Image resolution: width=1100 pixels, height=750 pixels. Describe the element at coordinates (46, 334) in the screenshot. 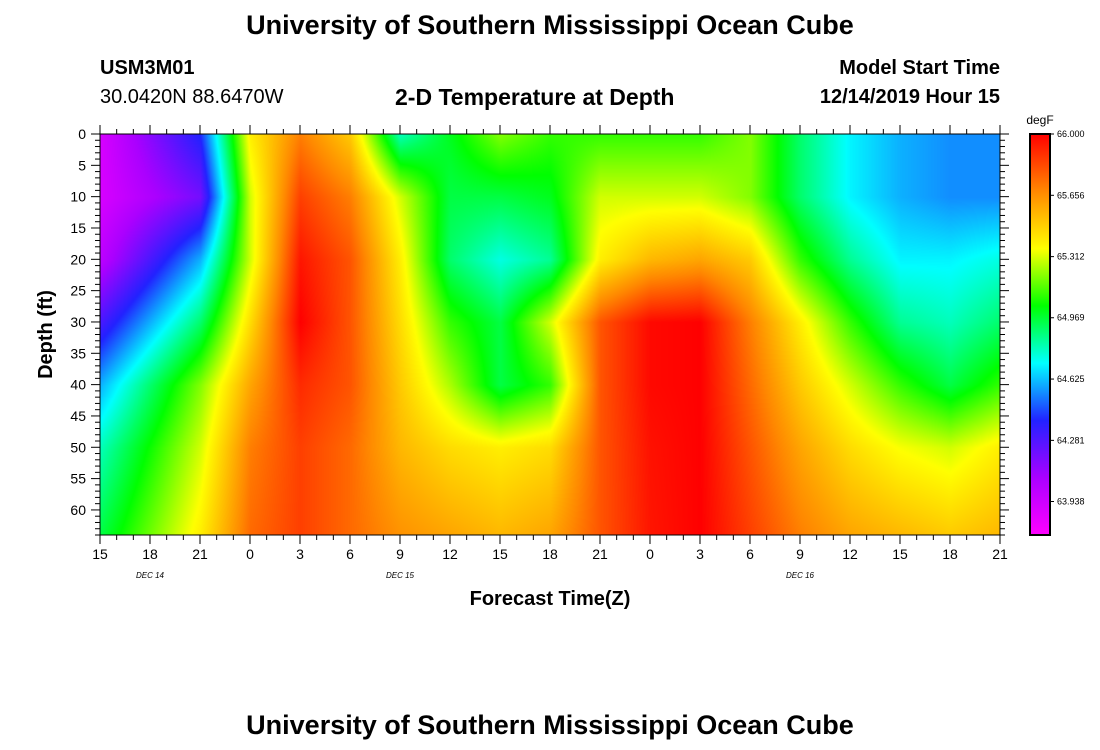

I see `y-axis-title: Depth (ft)` at that location.